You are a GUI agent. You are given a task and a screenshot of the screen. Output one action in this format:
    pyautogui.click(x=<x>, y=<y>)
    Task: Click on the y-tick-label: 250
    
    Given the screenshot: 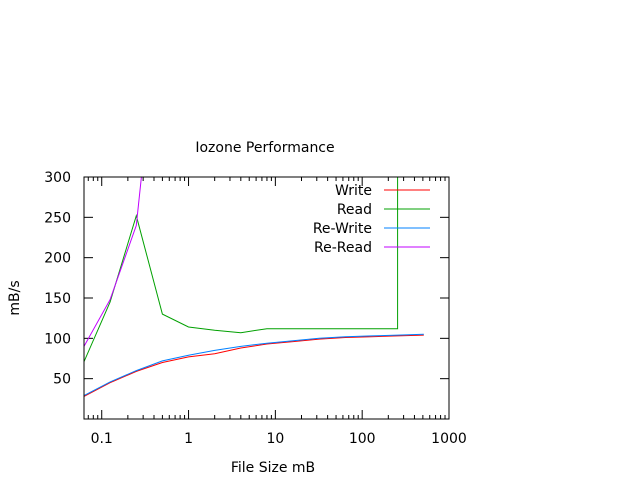 What is the action you would take?
    pyautogui.click(x=57, y=218)
    